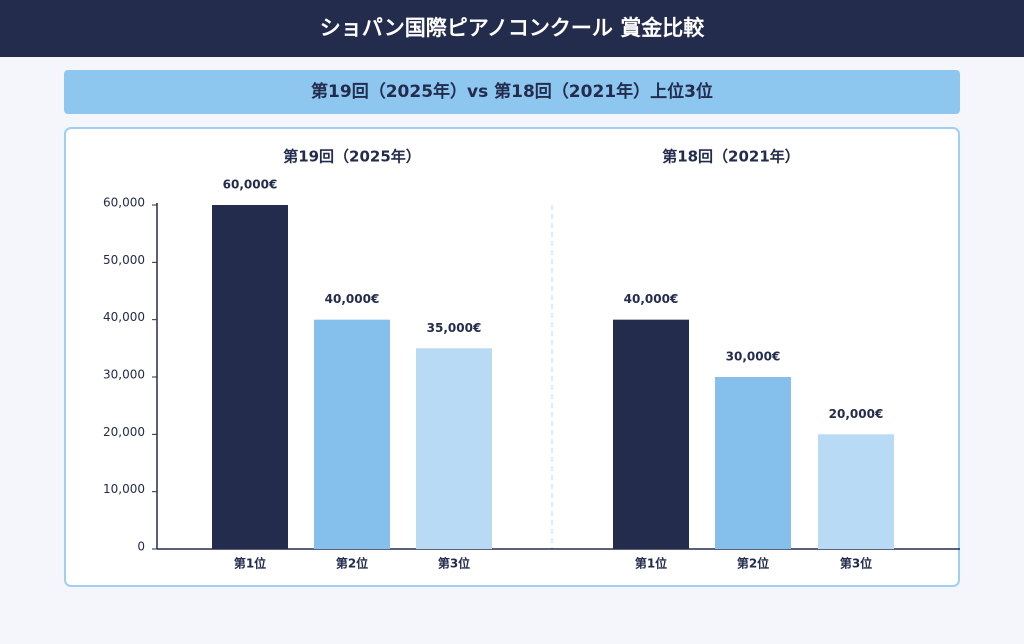  I want to click on subtitle: 第19回（2025年）vs 第18回（2021年）上位3位, so click(512, 91).